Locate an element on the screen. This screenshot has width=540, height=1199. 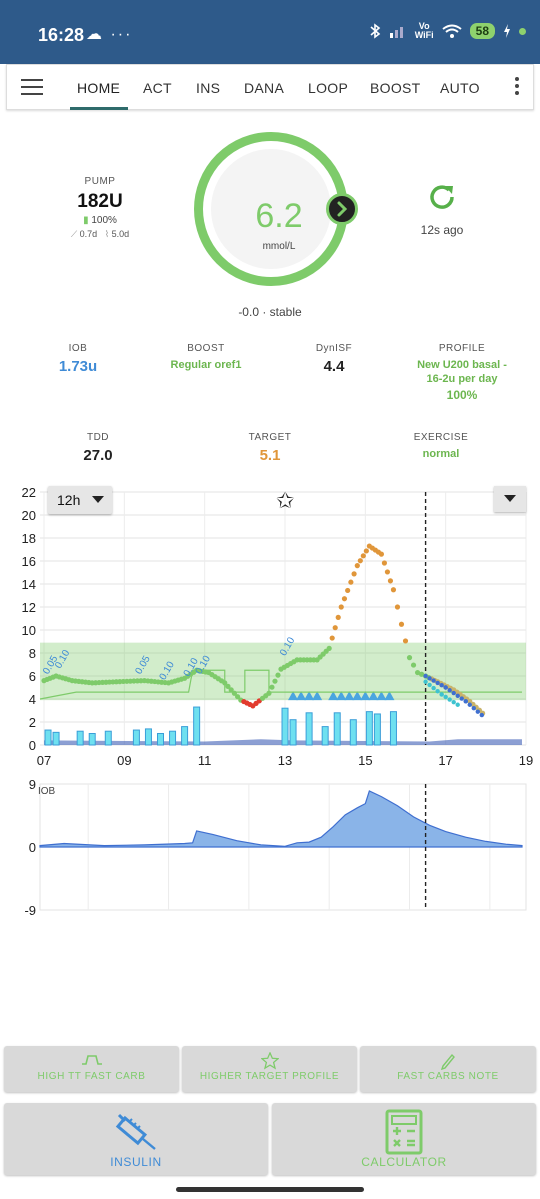
sensor-icon: ⌇ is located at coordinates (107, 234).